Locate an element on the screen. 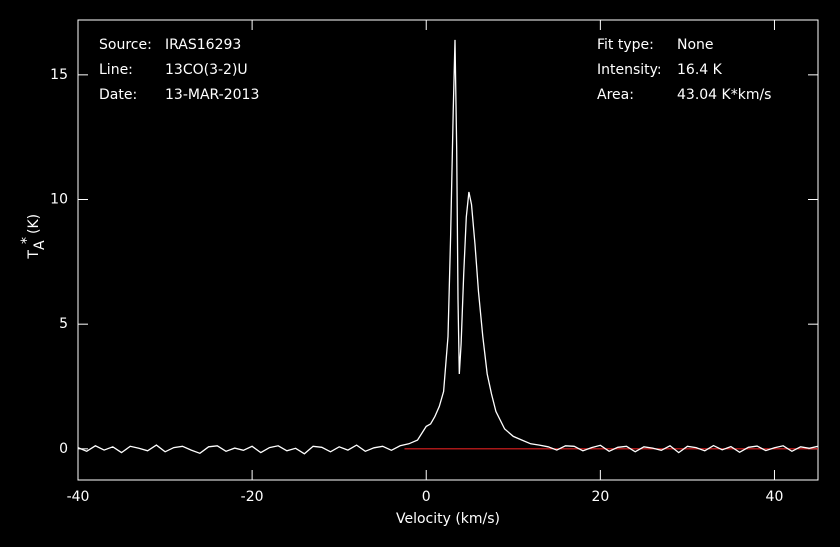 The height and width of the screenshot is (547, 840). y-label-sup: * is located at coordinates (27, 240).